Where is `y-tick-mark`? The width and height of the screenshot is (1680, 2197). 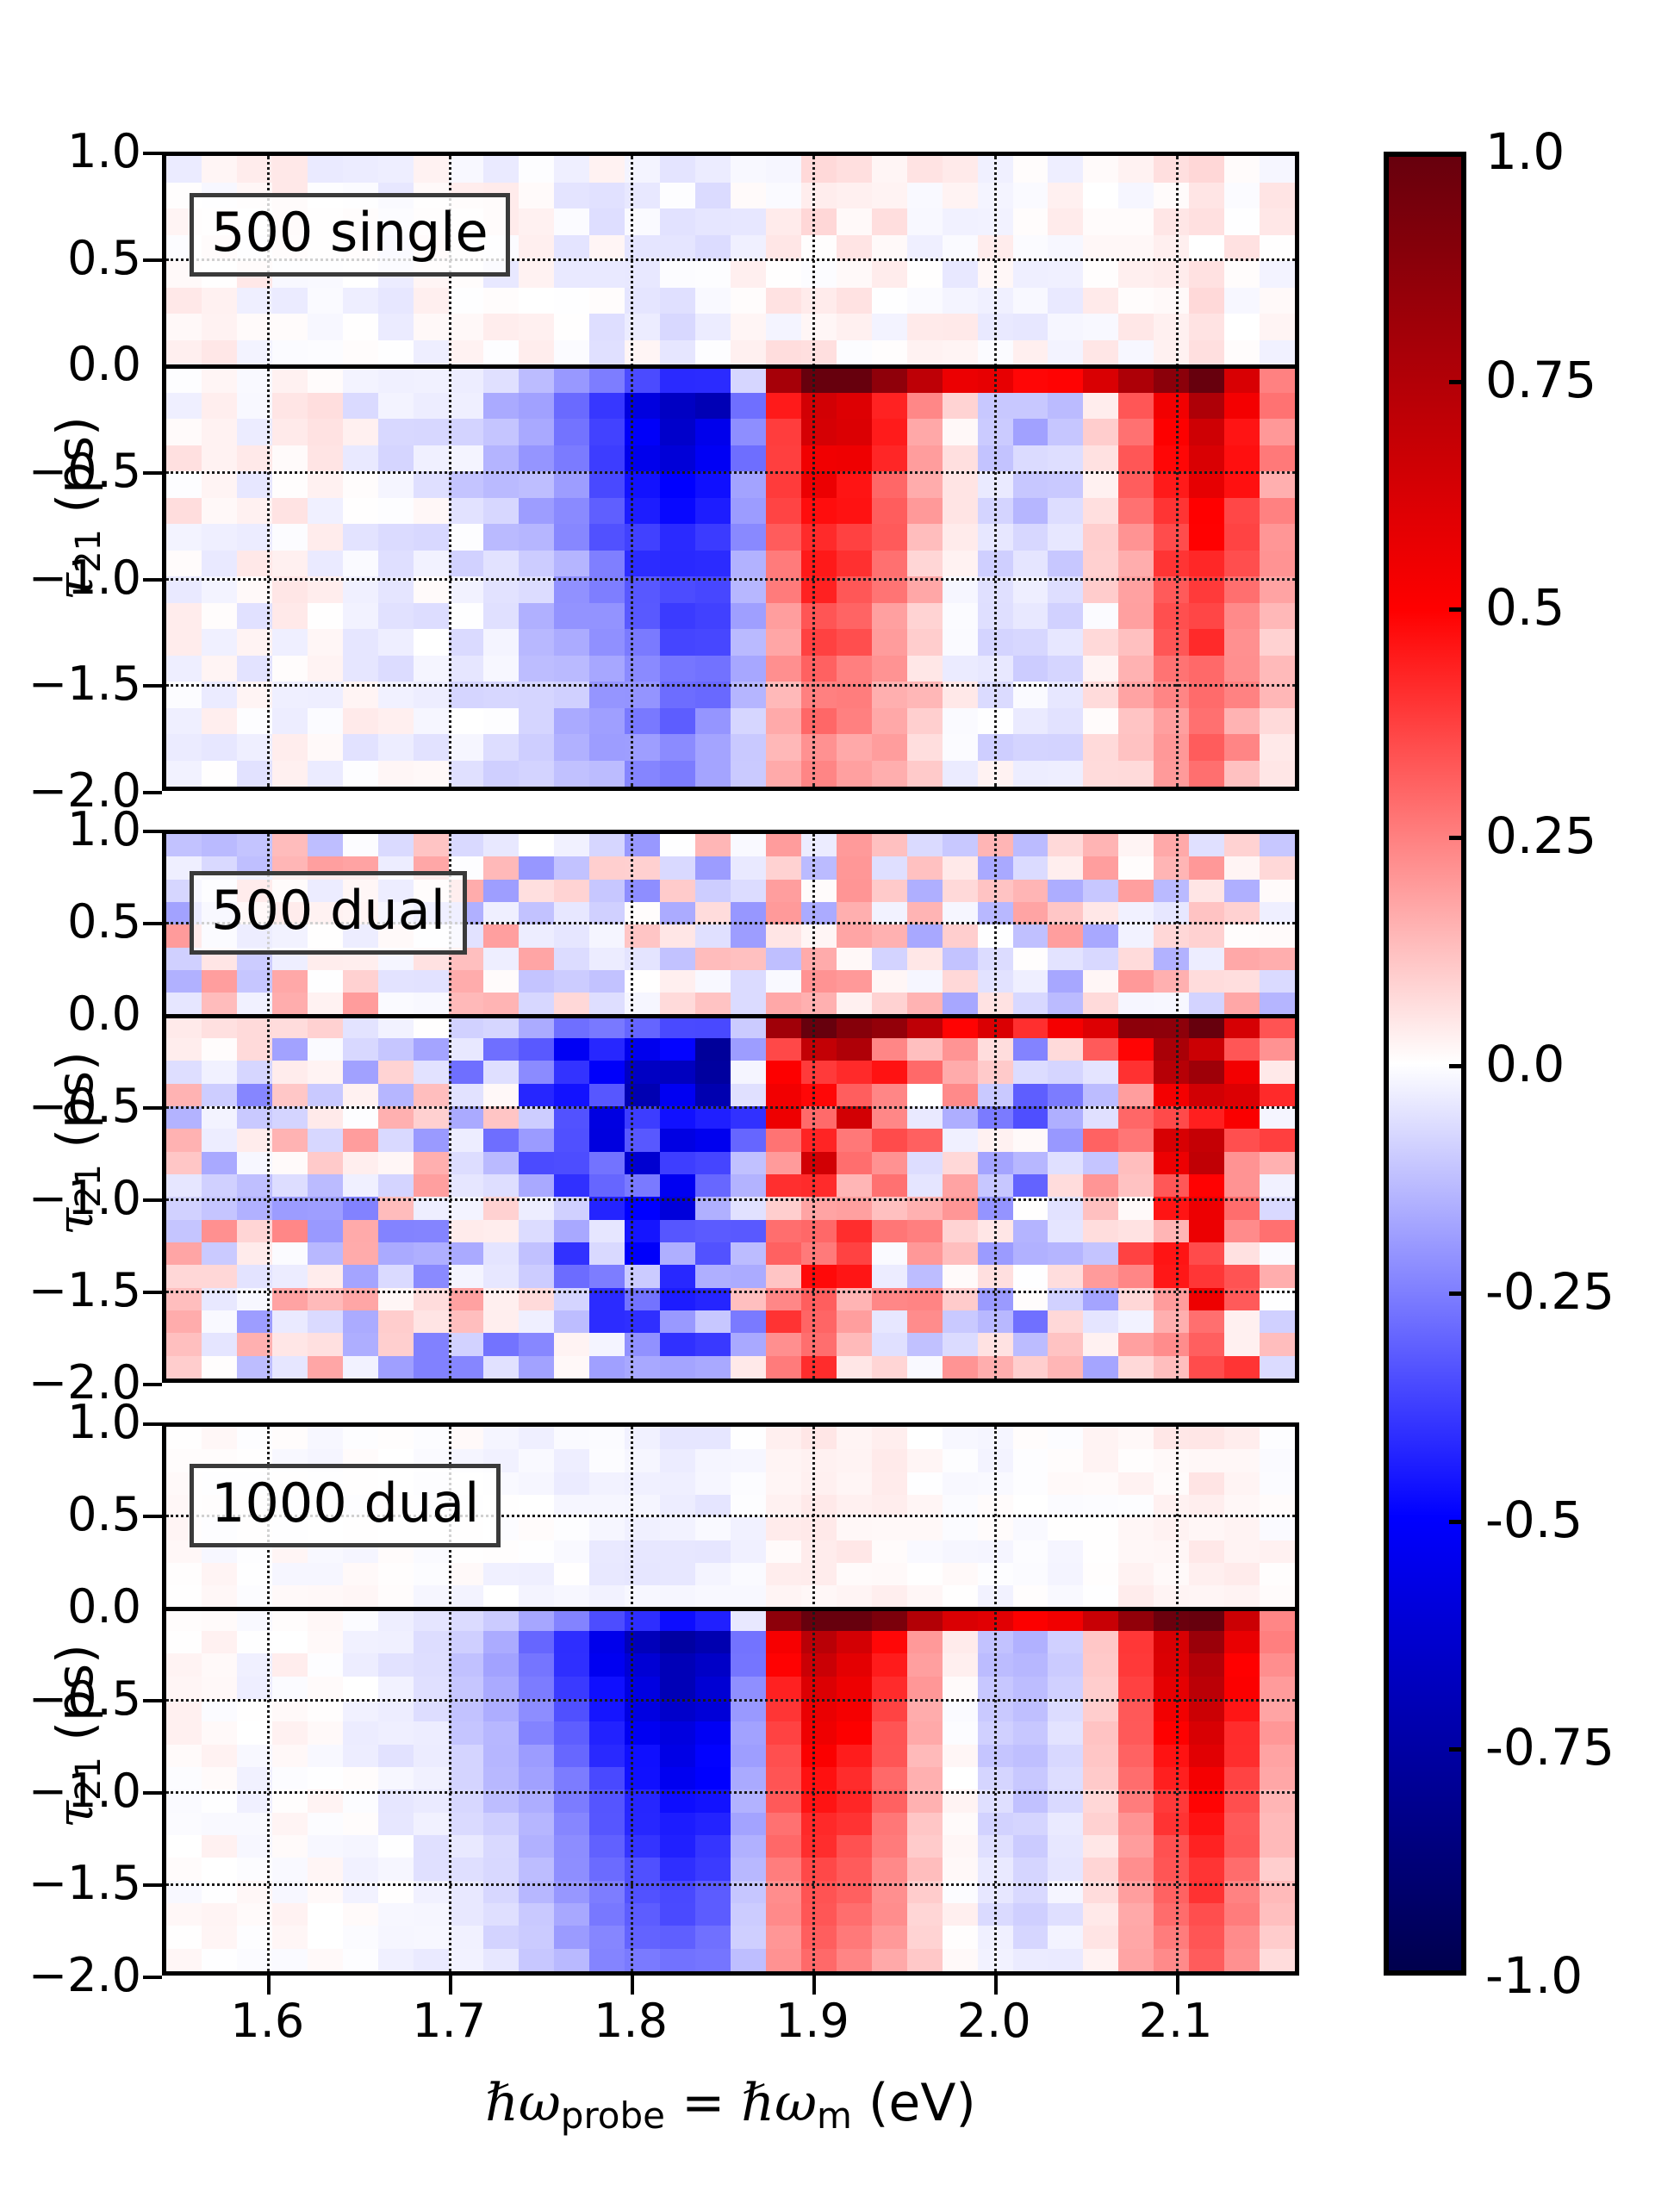 y-tick-mark is located at coordinates (153, 579).